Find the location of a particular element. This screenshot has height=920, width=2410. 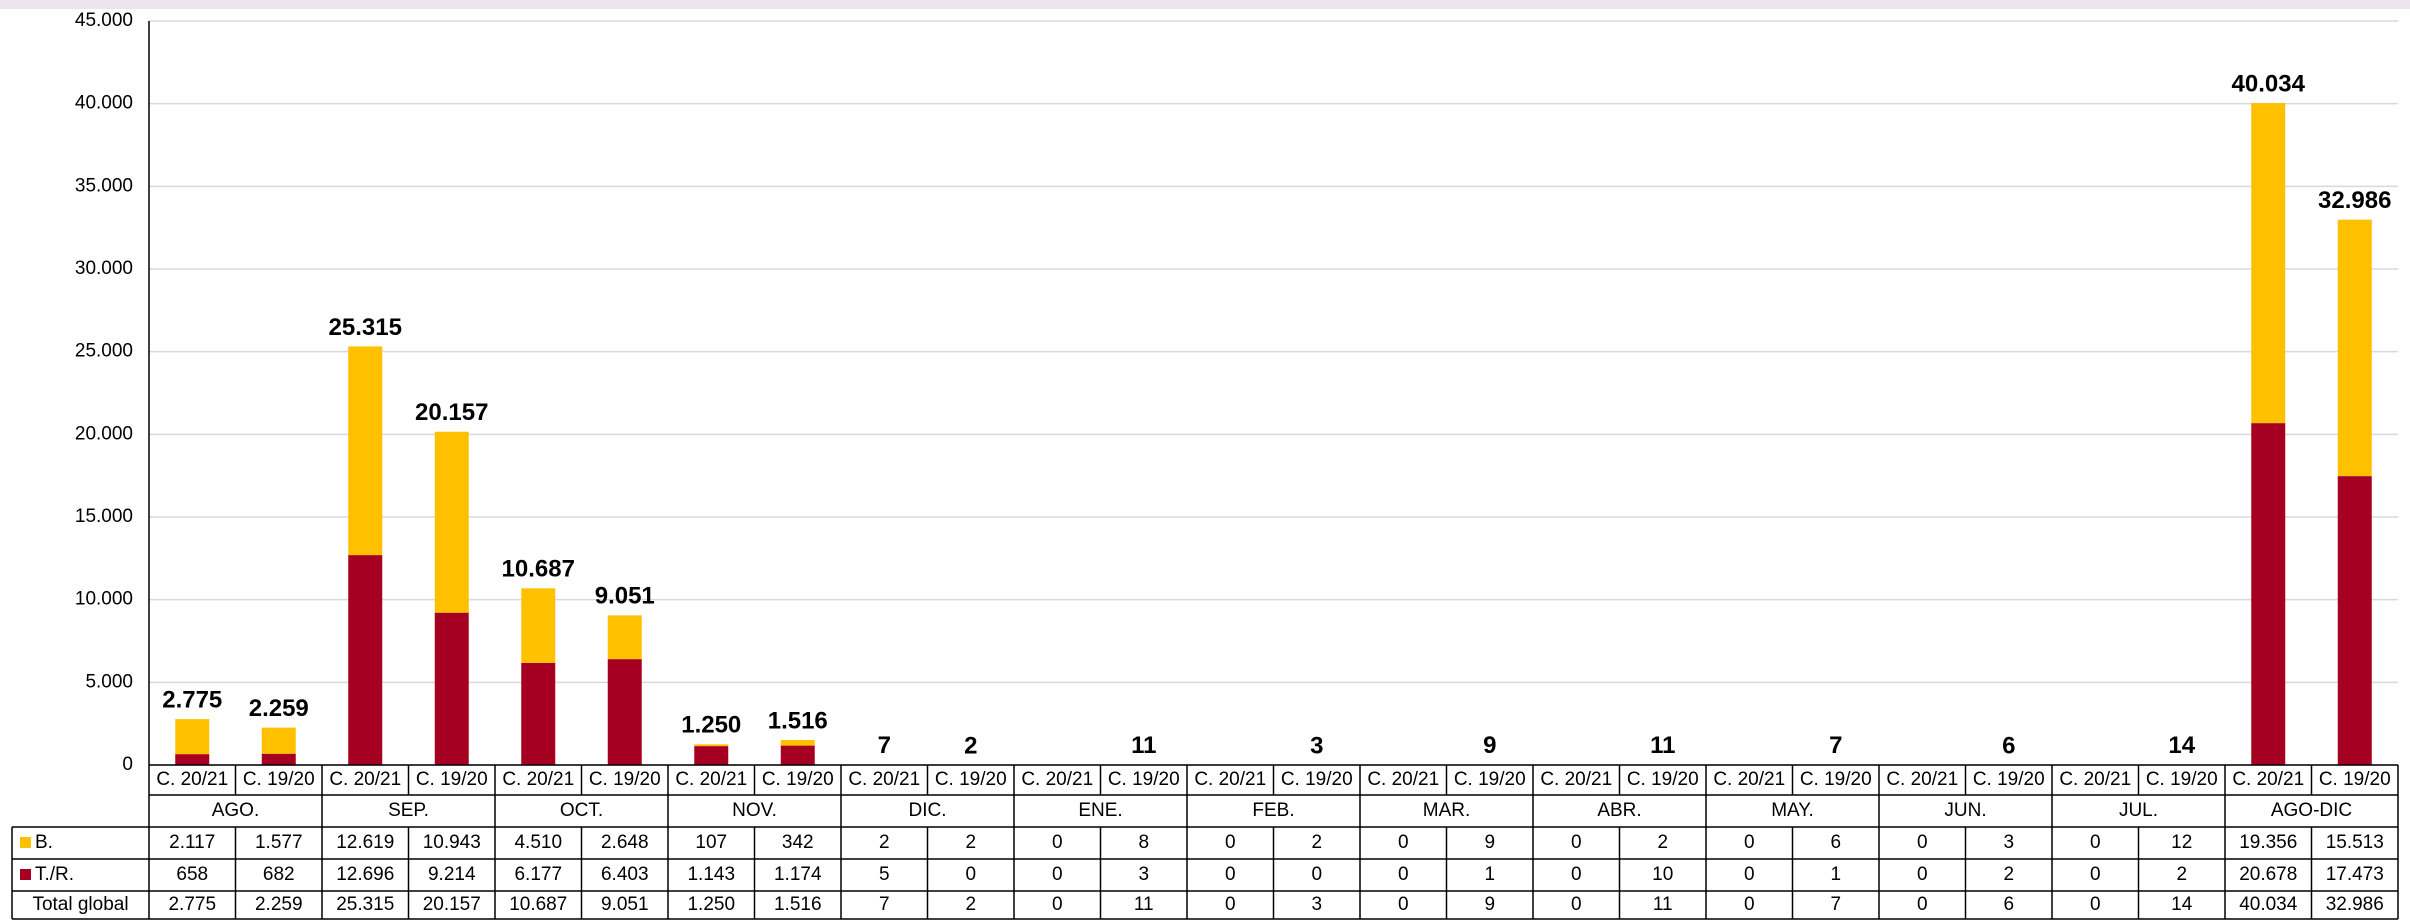

table-cell: 6 is located at coordinates (1835, 842).